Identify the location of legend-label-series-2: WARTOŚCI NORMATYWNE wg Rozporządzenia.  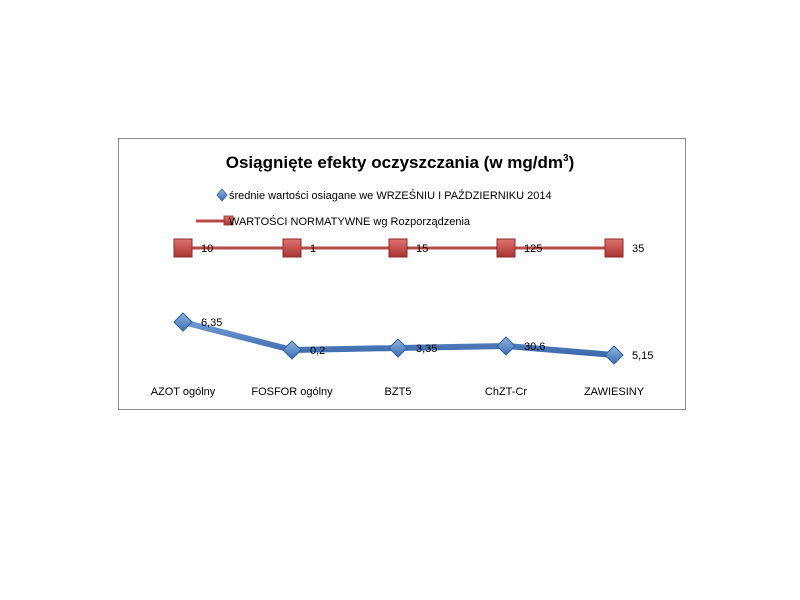
(350, 221).